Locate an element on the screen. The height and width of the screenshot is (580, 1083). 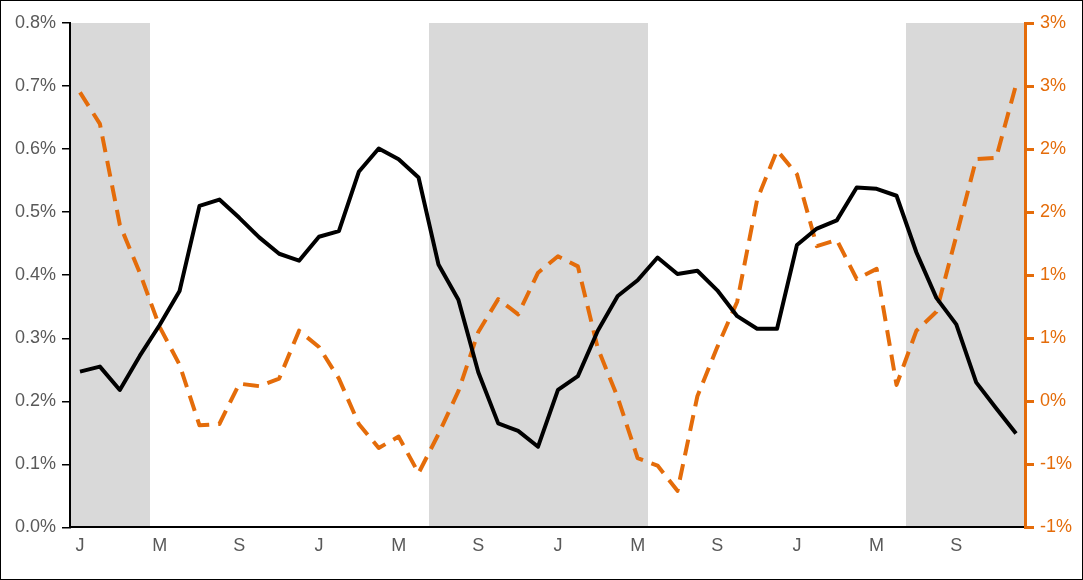
y-tick-label: 0.6% is located at coordinates (36, 148).